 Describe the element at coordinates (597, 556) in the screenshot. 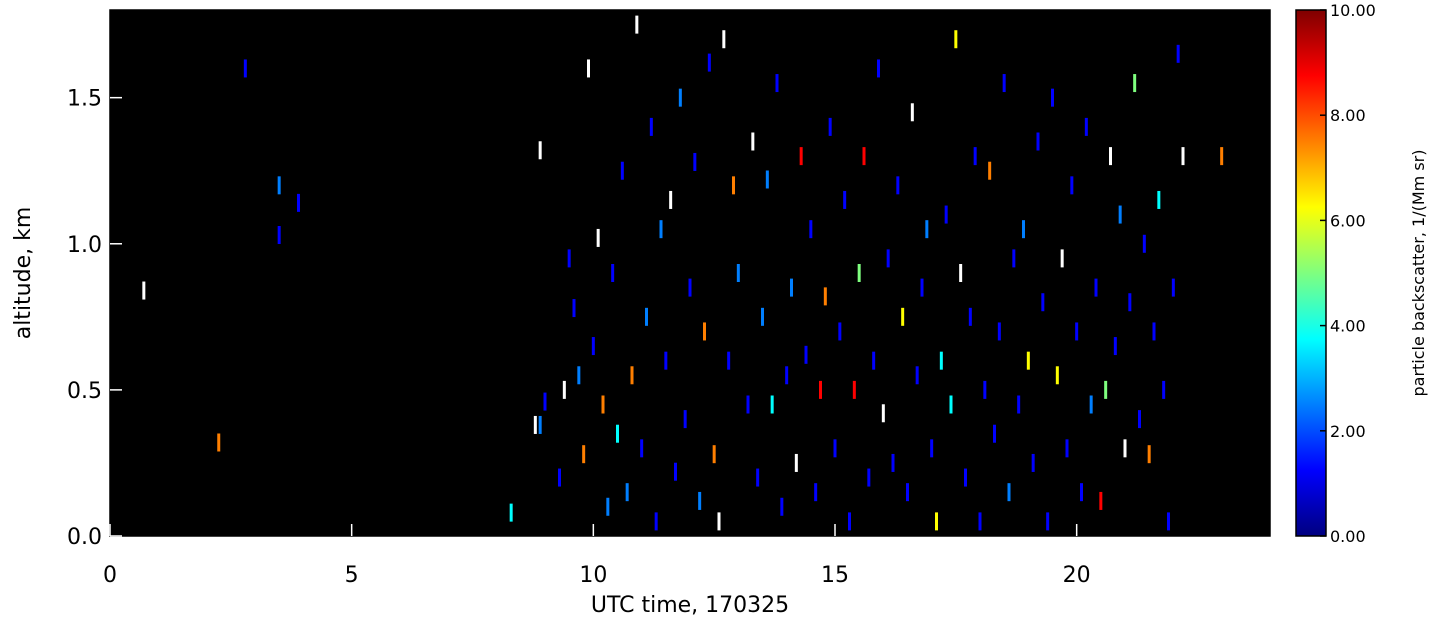

I see `x-axis: 0 5 10 15 20` at that location.